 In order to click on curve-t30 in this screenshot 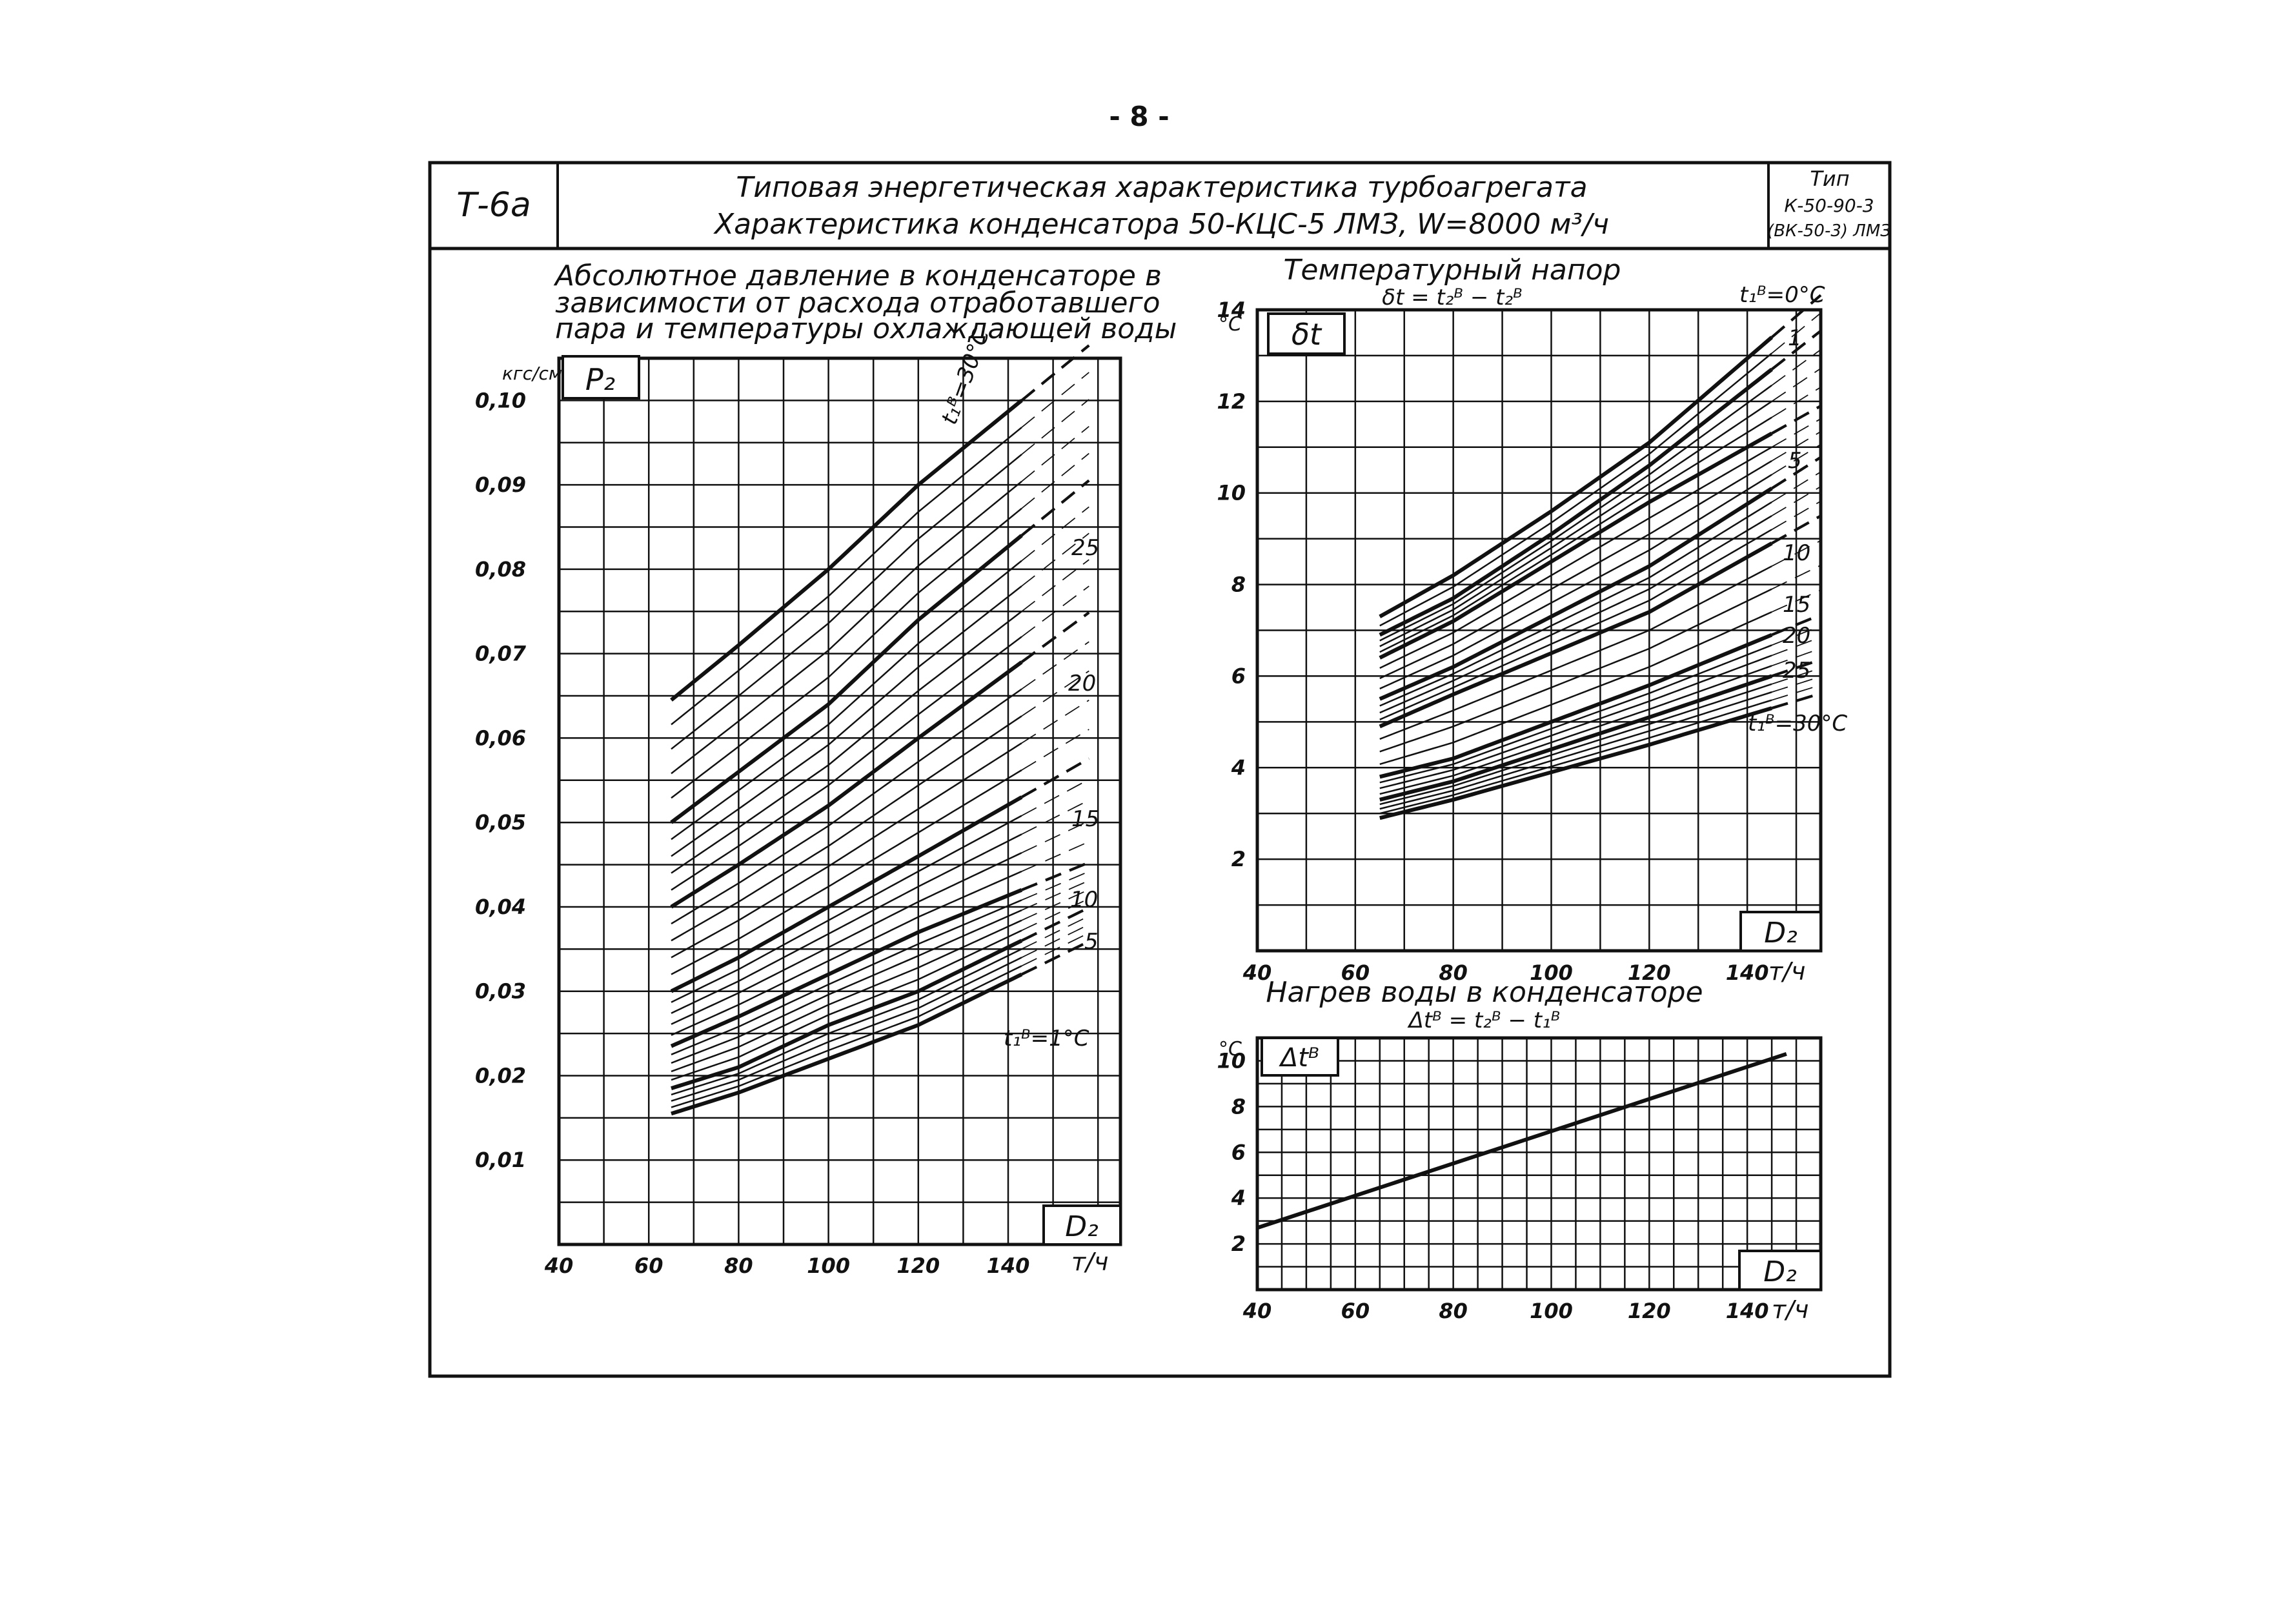, I will do `click(846, 550)`.